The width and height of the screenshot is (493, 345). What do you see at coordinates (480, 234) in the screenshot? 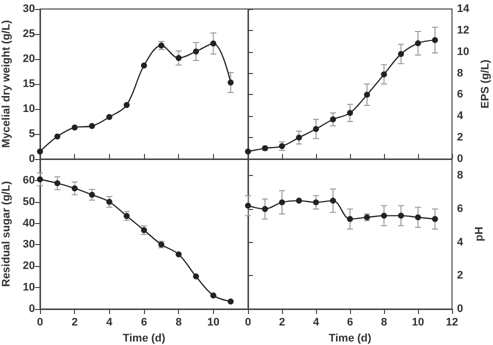
I see `y2-axis-title: pH` at bounding box center [480, 234].